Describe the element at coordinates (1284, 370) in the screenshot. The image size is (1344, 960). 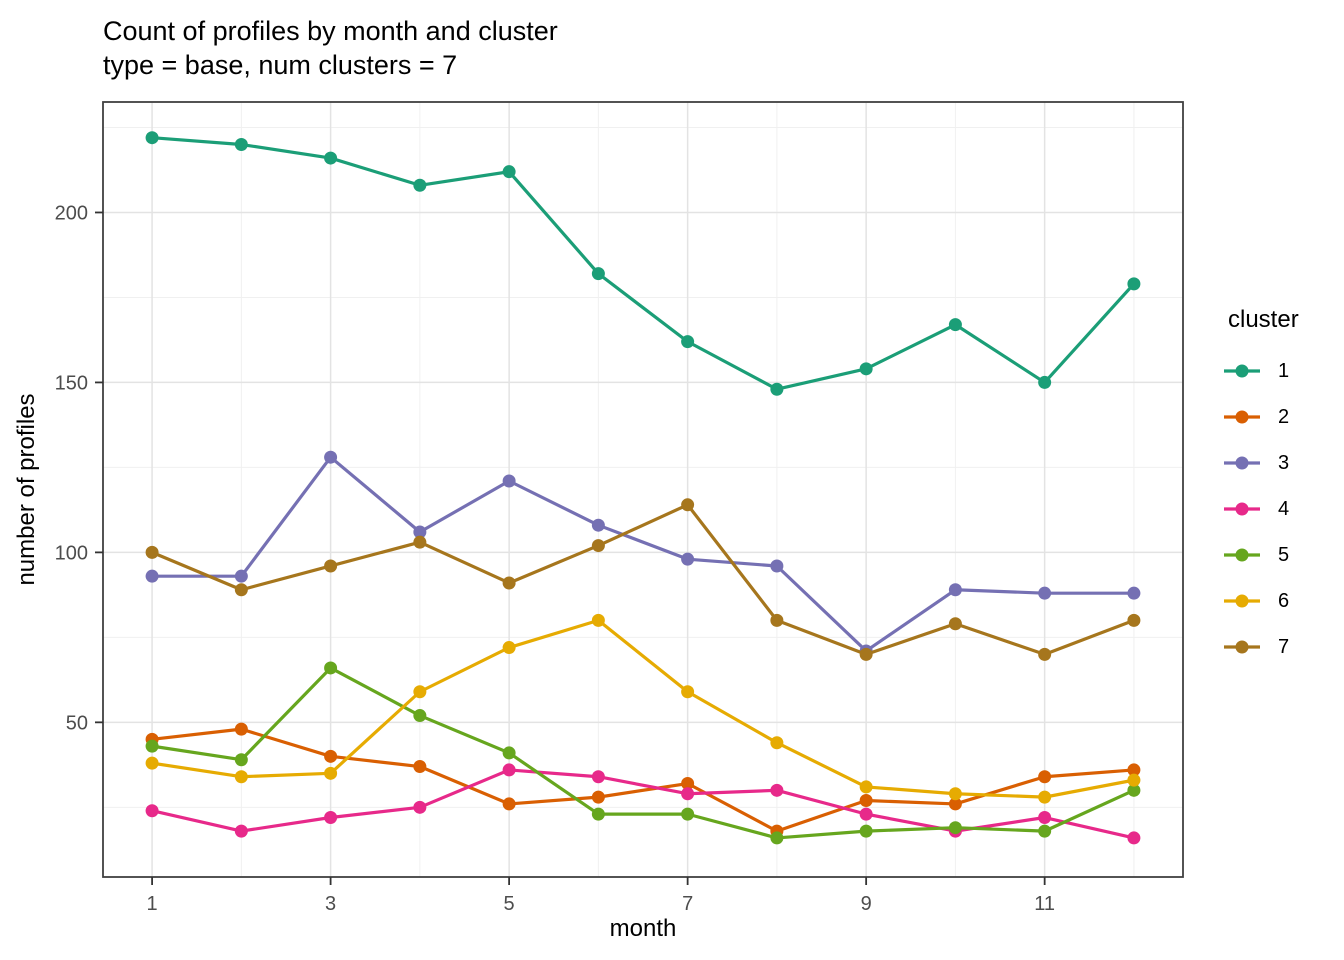
I see `legend-item-label: 1` at that location.